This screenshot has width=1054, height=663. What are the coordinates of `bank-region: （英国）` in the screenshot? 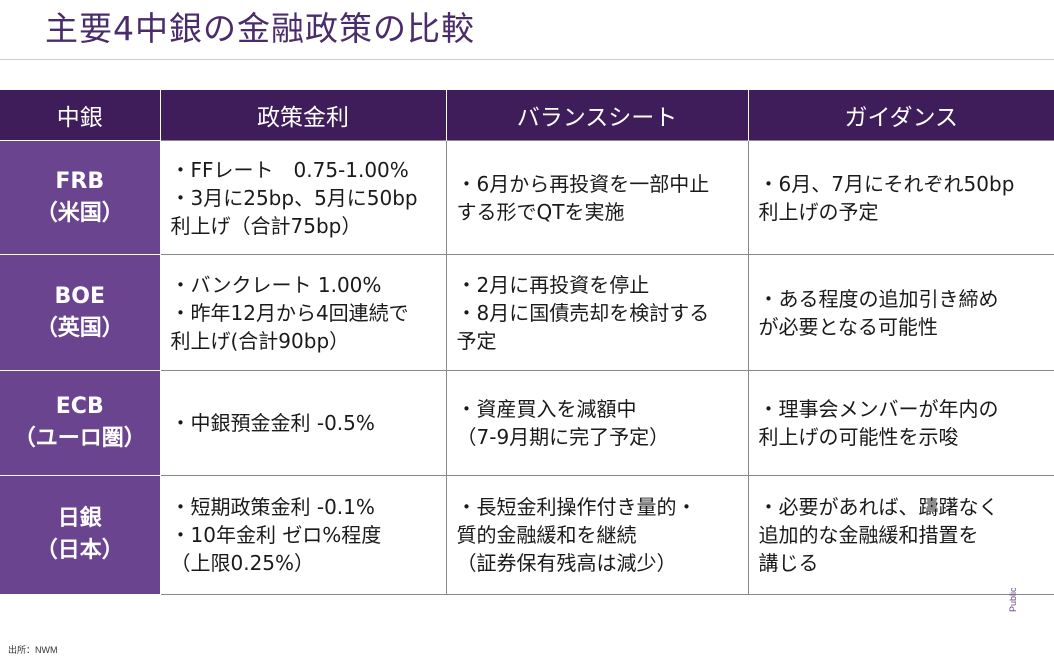 It's located at (79, 328).